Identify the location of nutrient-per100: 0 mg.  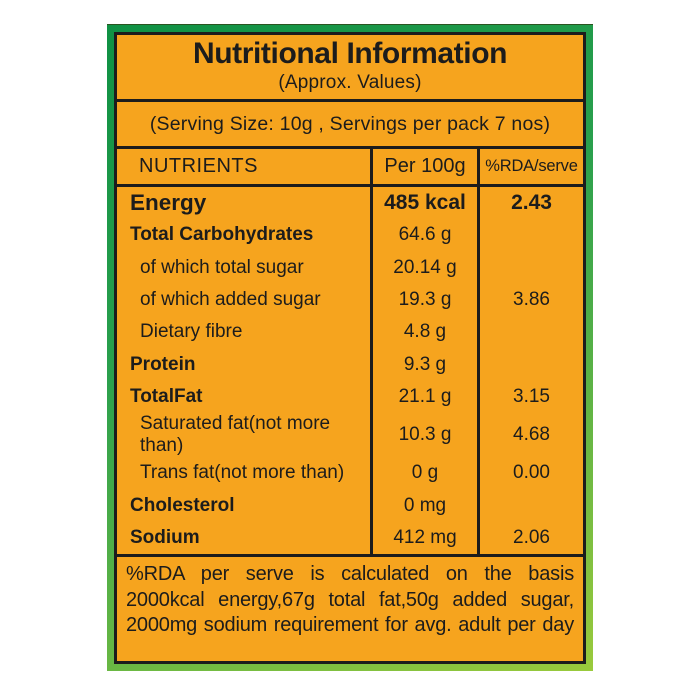
(426, 505).